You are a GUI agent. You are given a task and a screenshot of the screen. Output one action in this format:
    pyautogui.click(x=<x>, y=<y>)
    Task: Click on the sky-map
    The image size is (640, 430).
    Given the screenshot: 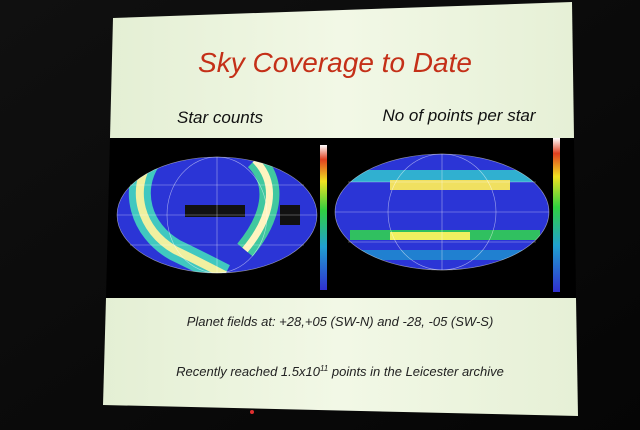 What is the action you would take?
    pyautogui.click(x=217, y=215)
    